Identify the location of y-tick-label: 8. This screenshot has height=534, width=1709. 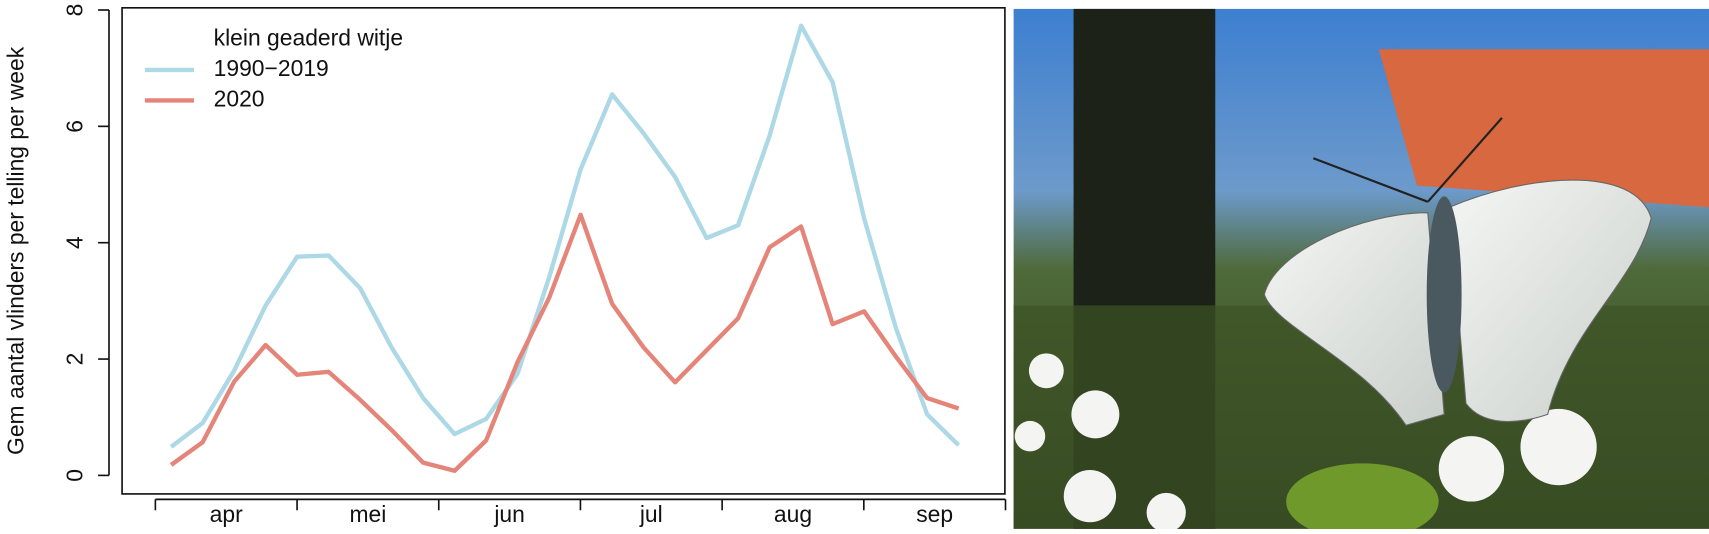
(74, 10).